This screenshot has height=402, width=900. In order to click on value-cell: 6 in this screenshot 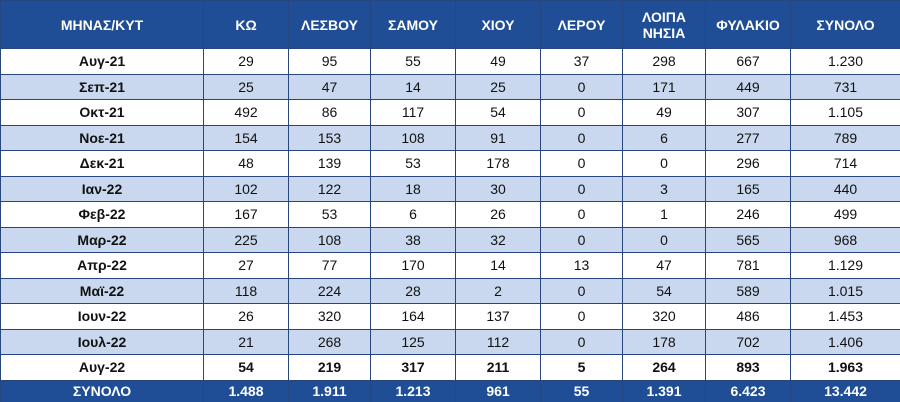, I will do `click(664, 137)`.